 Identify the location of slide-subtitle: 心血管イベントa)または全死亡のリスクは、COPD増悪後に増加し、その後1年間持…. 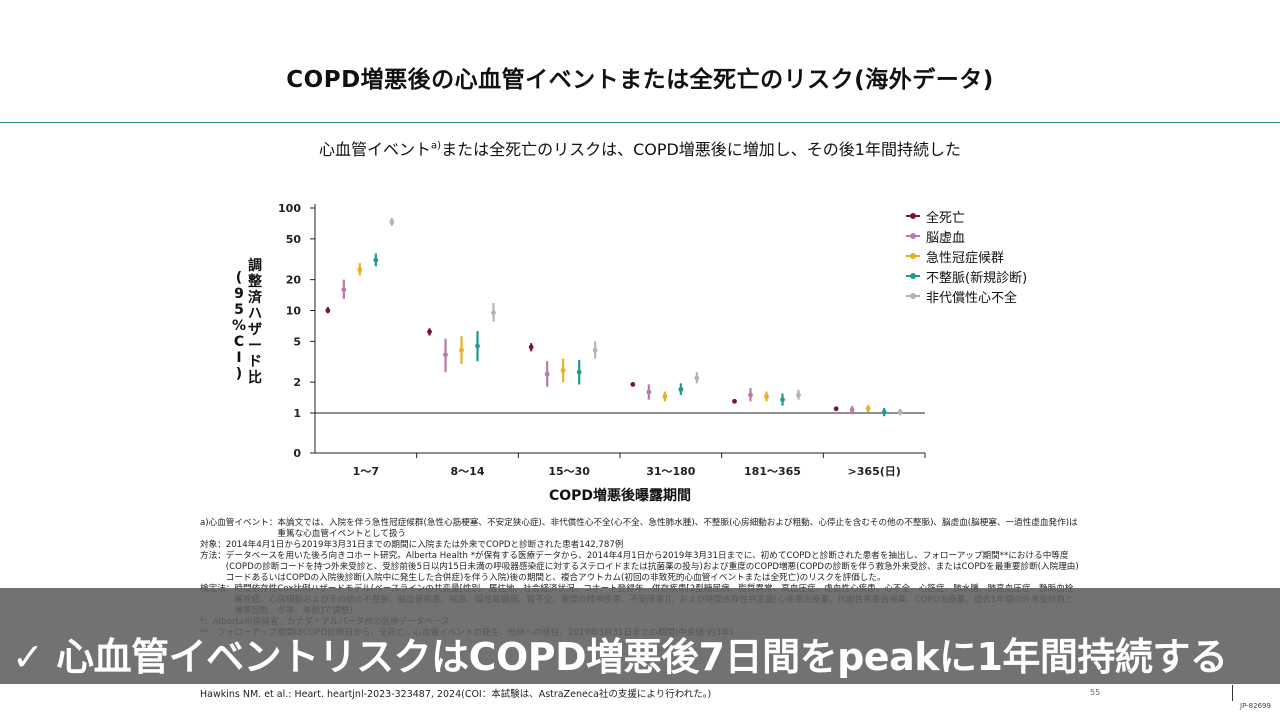
(640, 148).